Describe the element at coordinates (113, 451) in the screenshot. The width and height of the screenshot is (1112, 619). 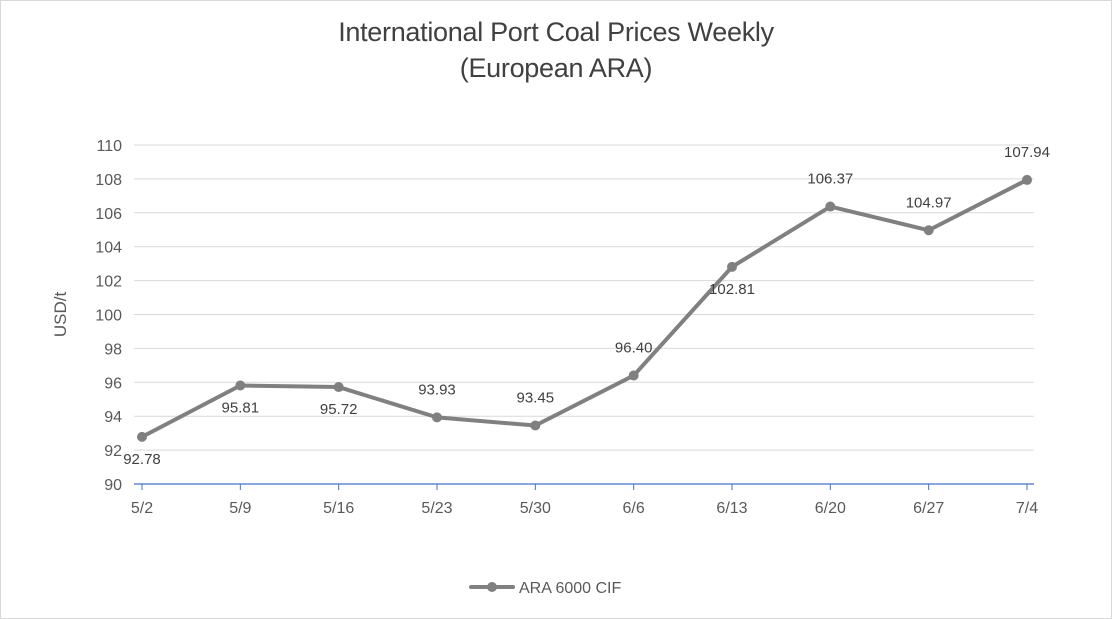
I see `y-tick-label: 92` at that location.